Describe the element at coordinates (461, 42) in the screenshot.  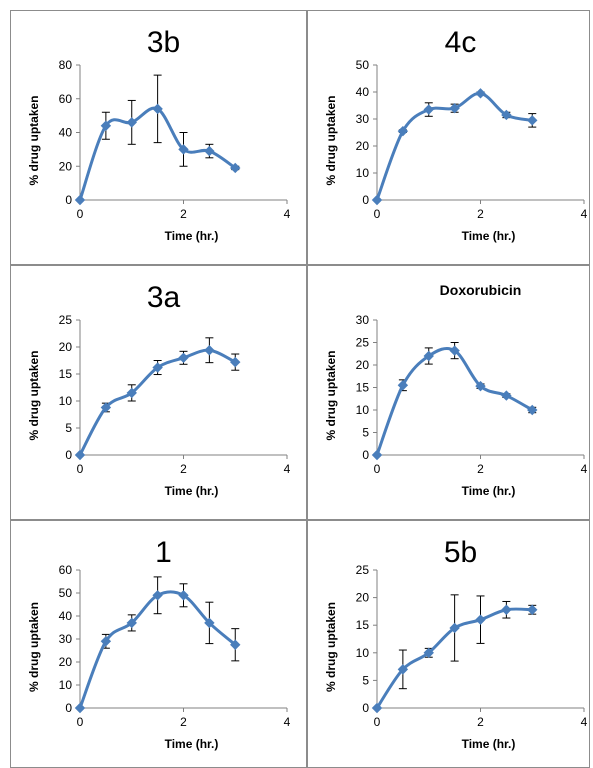
I see `chart-title: 4c` at that location.